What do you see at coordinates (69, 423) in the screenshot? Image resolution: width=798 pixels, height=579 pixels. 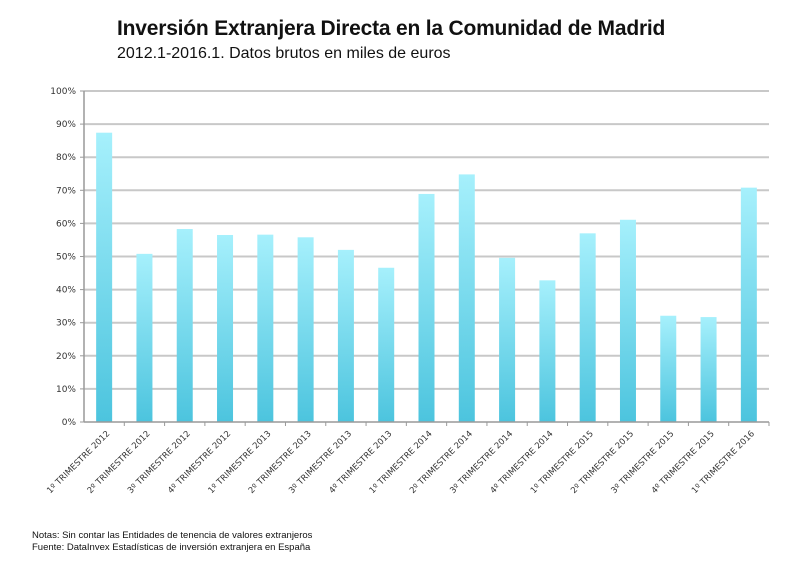 I see `y-tick-label: 0%` at bounding box center [69, 423].